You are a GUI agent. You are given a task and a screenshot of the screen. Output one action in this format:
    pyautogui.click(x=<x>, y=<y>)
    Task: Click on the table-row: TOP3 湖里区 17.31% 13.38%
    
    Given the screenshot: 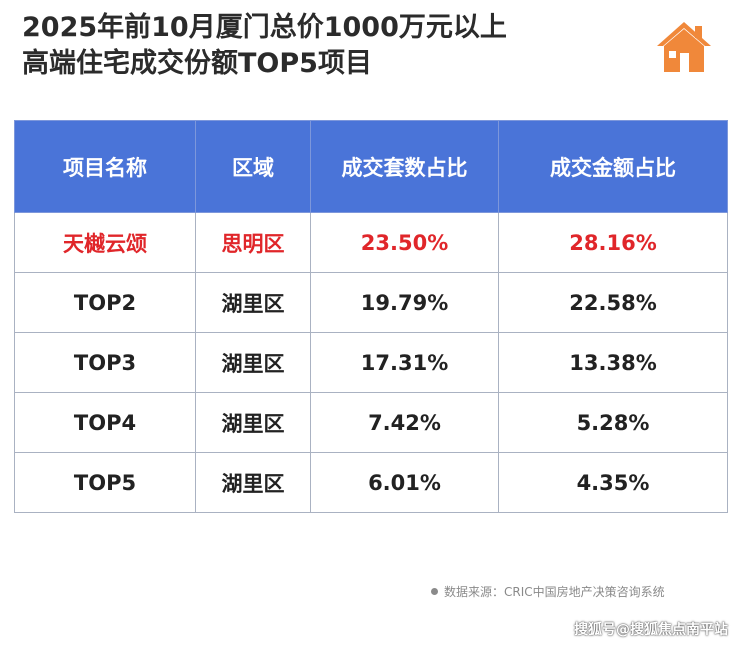 What is the action you would take?
    pyautogui.click(x=371, y=362)
    